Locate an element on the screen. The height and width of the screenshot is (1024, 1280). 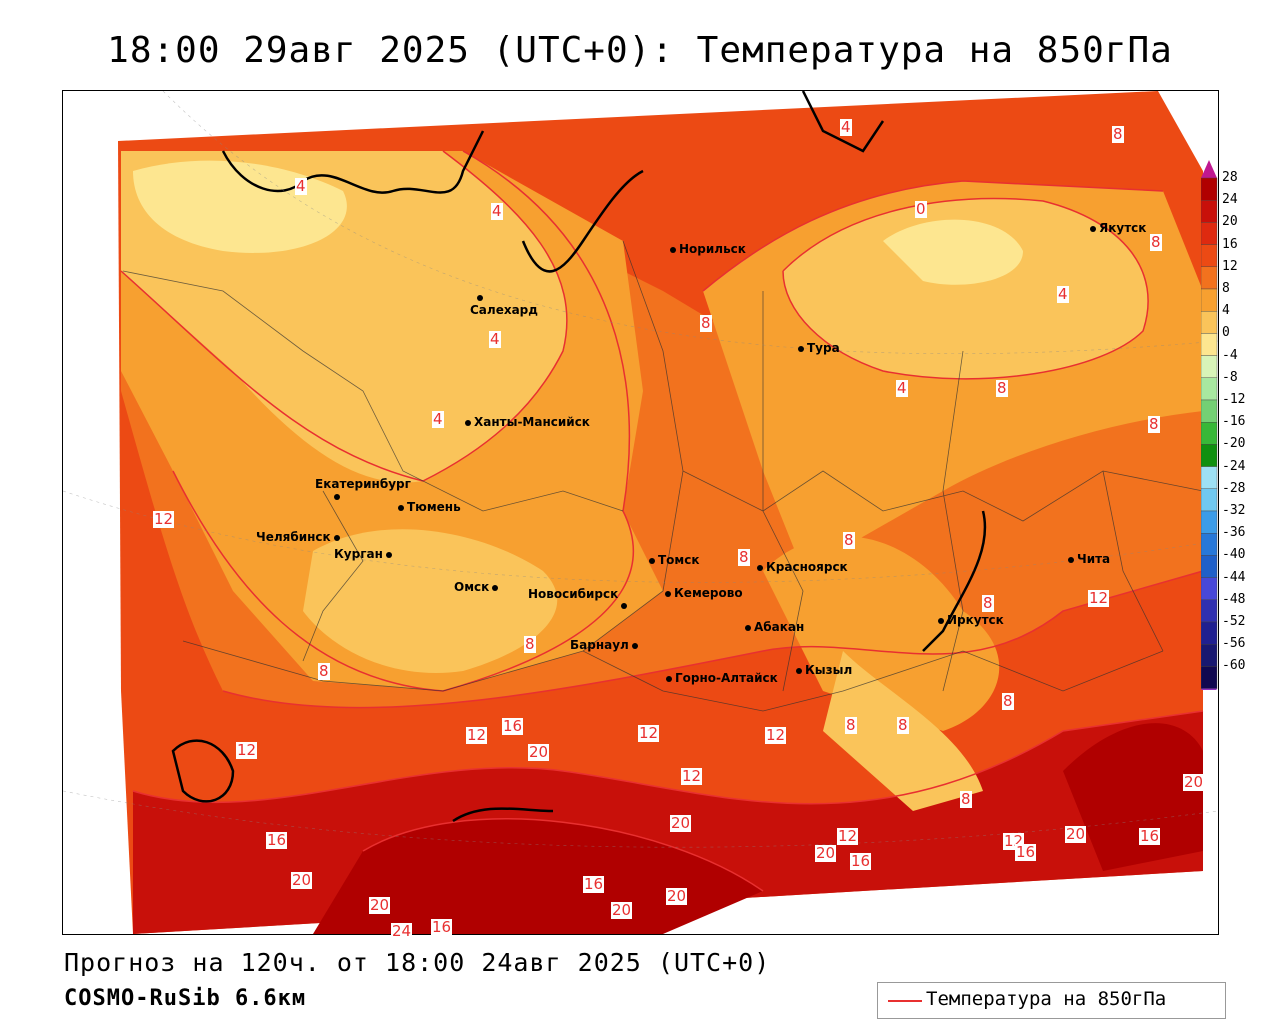
city-yekaterinburg is located at coordinates (338, 496).